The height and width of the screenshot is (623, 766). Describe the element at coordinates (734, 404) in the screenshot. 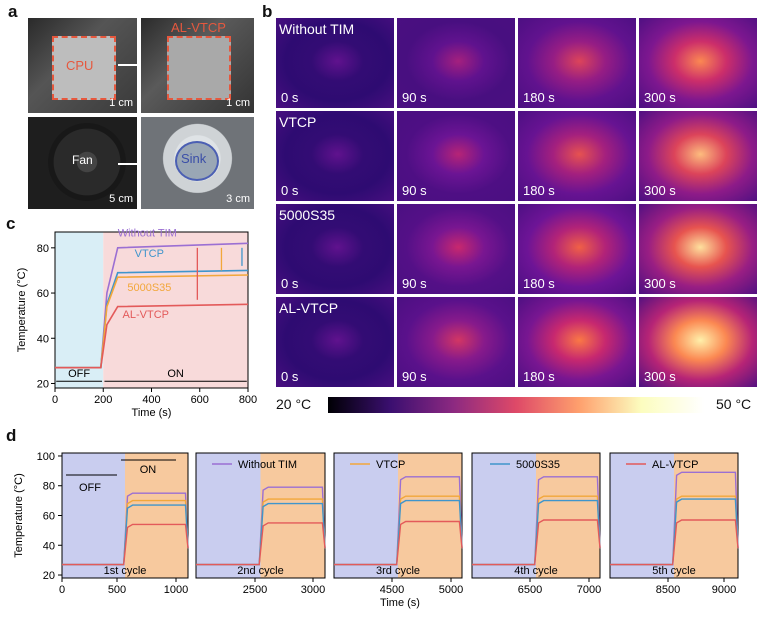

I see `colorbar-max-label: 50 °C` at that location.